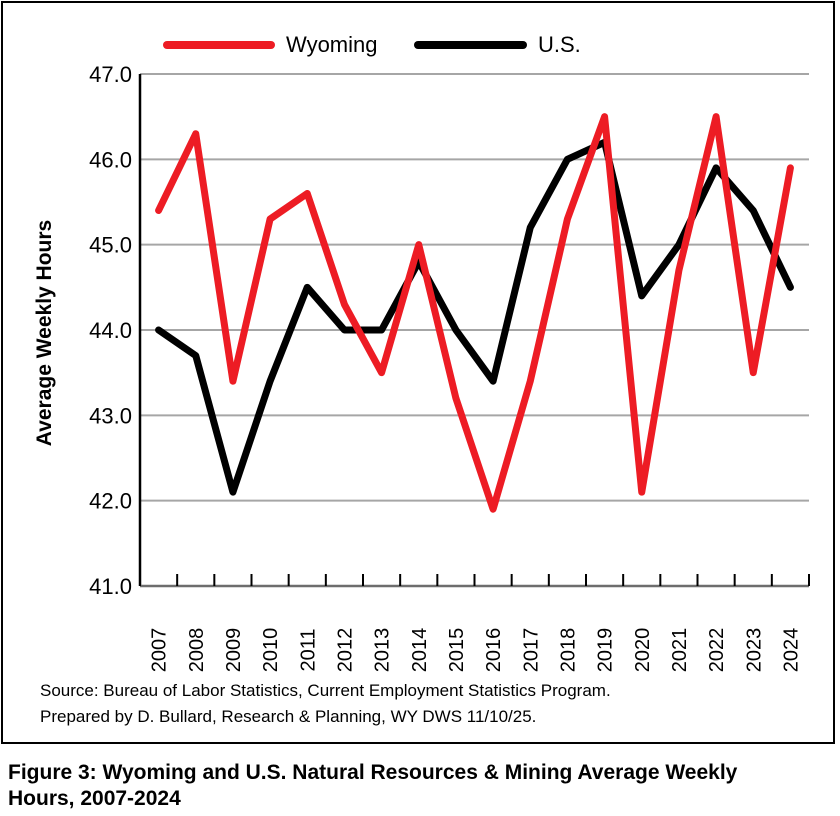 Image resolution: width=840 pixels, height=816 pixels. I want to click on x-tick-label: 2009, so click(234, 650).